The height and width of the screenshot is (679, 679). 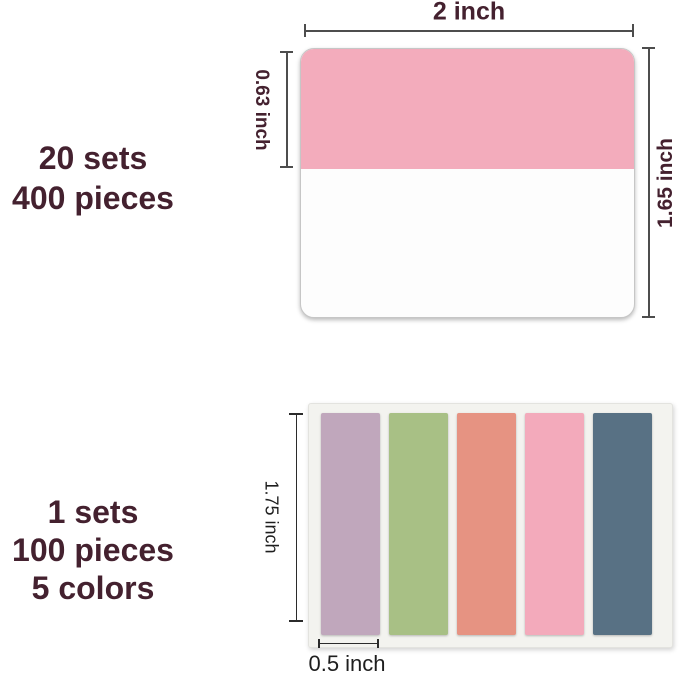 I want to click on quantity-label-bottom: 1 sets 100 pieces 5 colors, so click(x=93, y=550).